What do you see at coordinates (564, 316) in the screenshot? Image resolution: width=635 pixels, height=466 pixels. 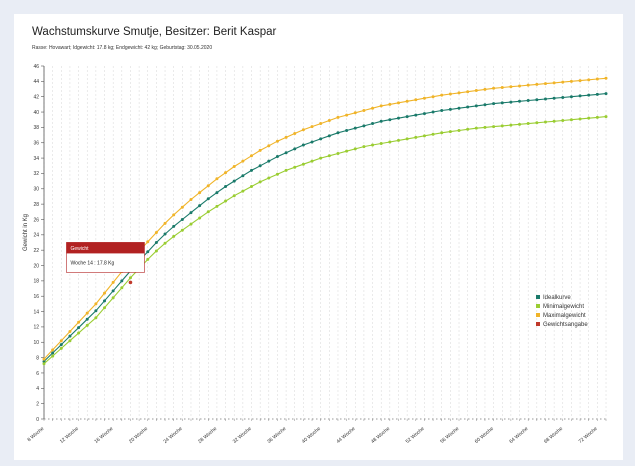 I see `legend-label-maximalgewicht: Maximalgewicht` at bounding box center [564, 316].